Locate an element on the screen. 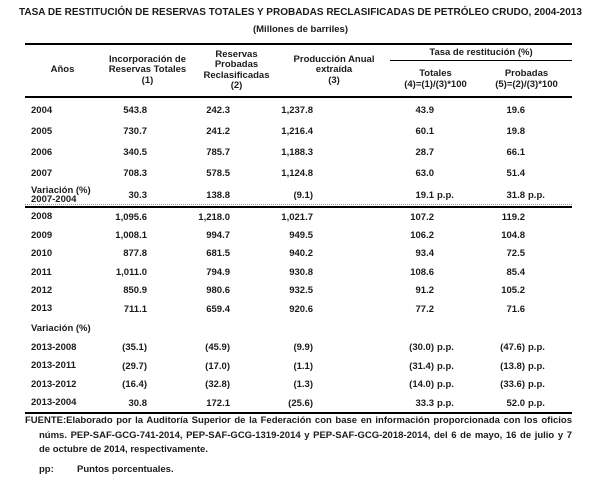 This screenshot has width=601, height=480. cell: 932.5 is located at coordinates (301, 291).